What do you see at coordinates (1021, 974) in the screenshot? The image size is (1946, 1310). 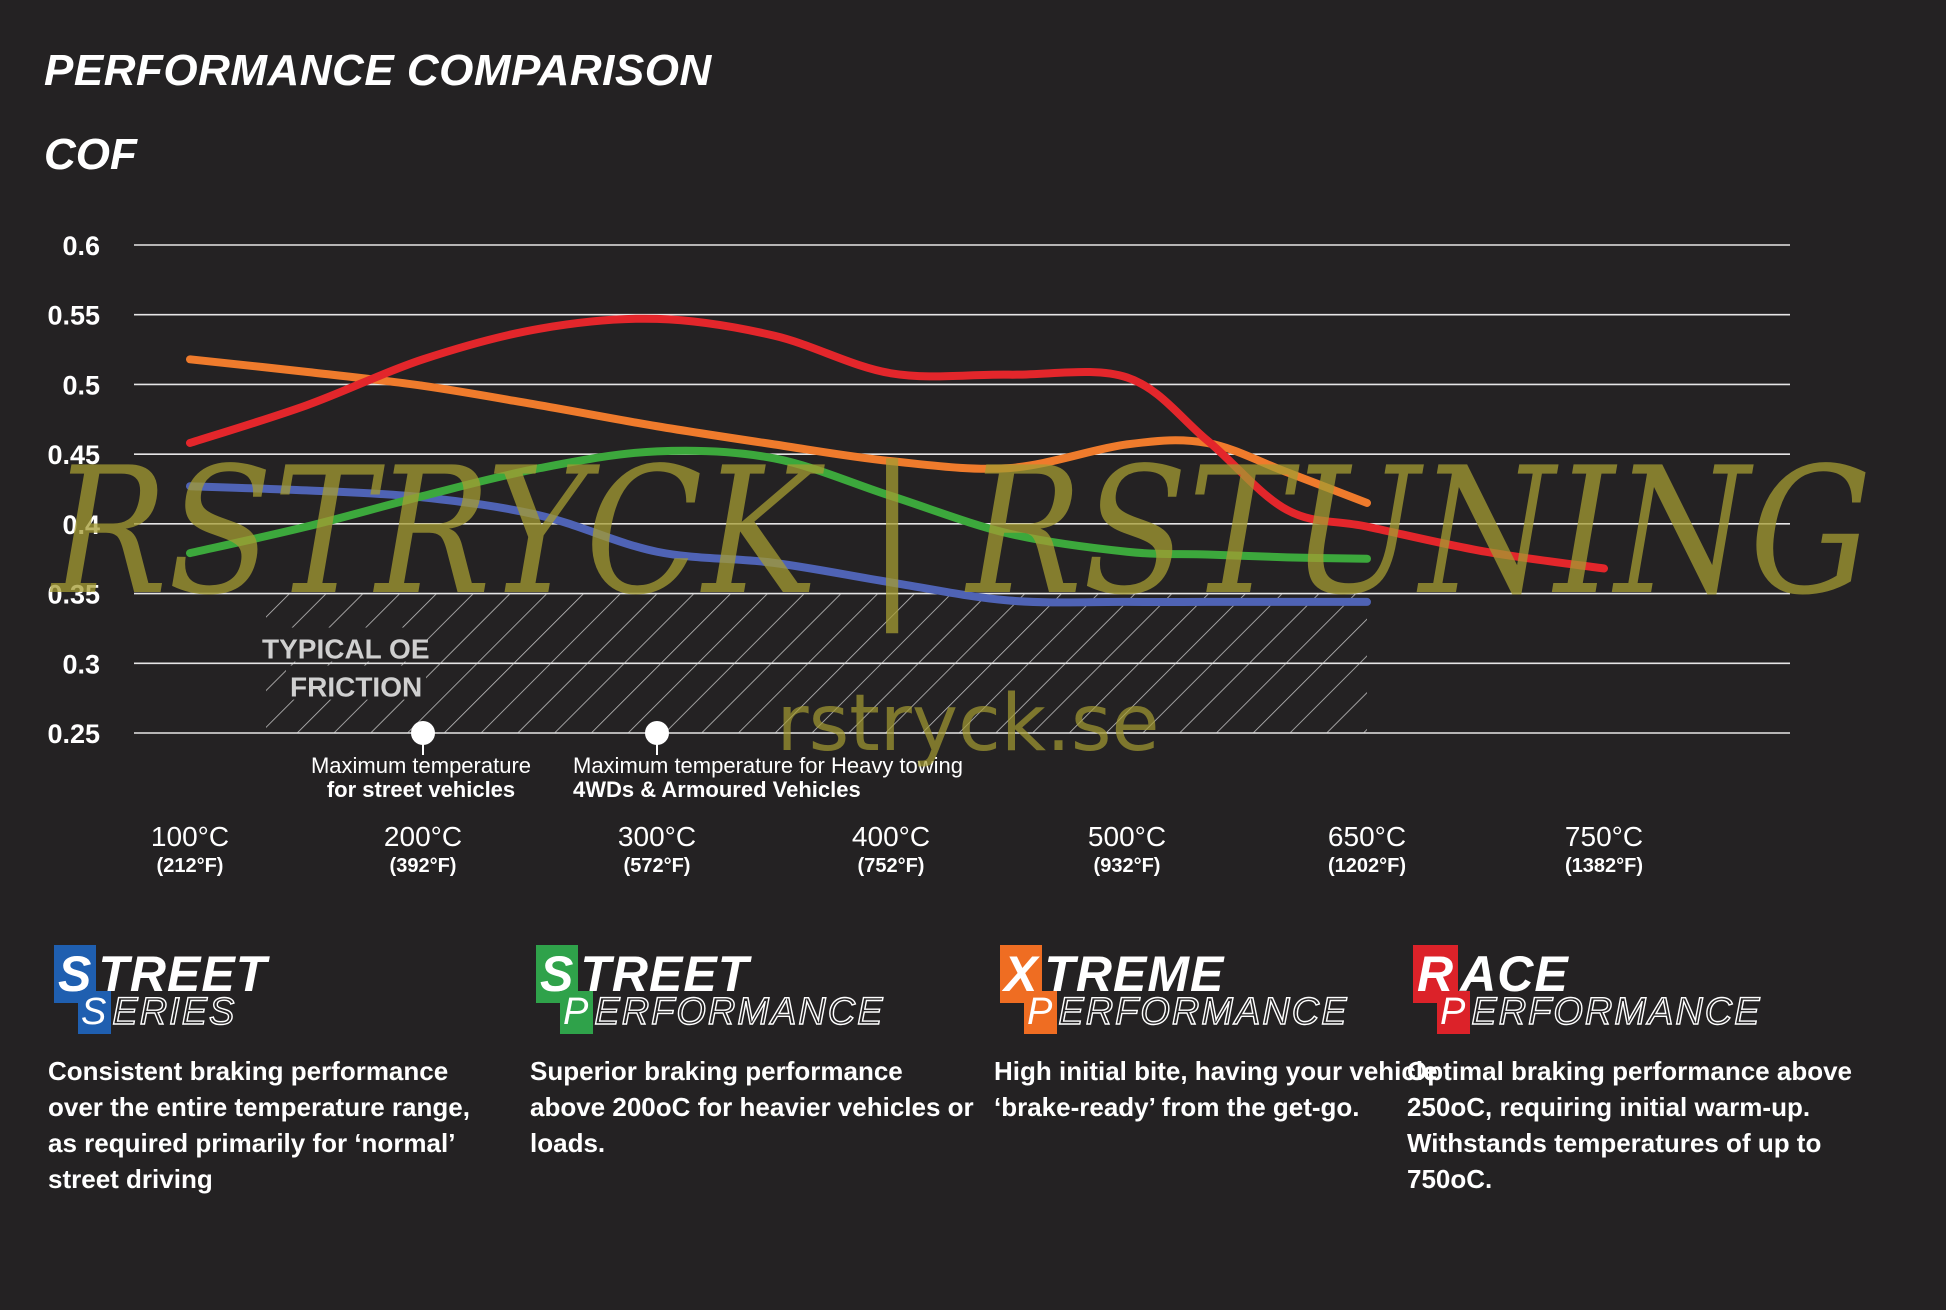 I see `brand-initial: X` at bounding box center [1021, 974].